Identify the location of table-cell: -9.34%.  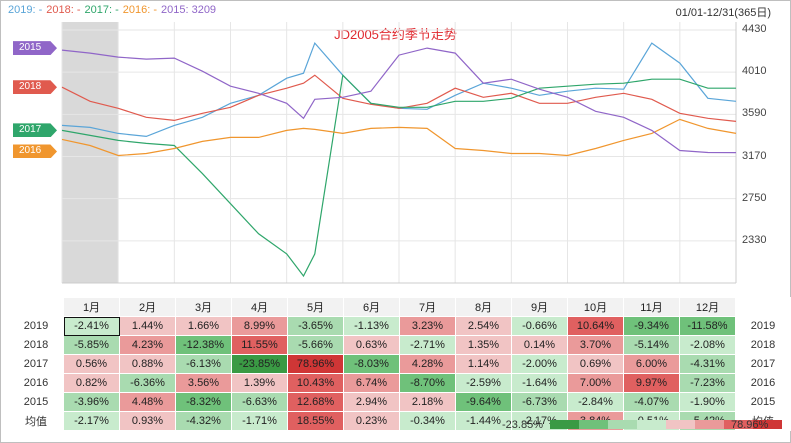
(651, 326).